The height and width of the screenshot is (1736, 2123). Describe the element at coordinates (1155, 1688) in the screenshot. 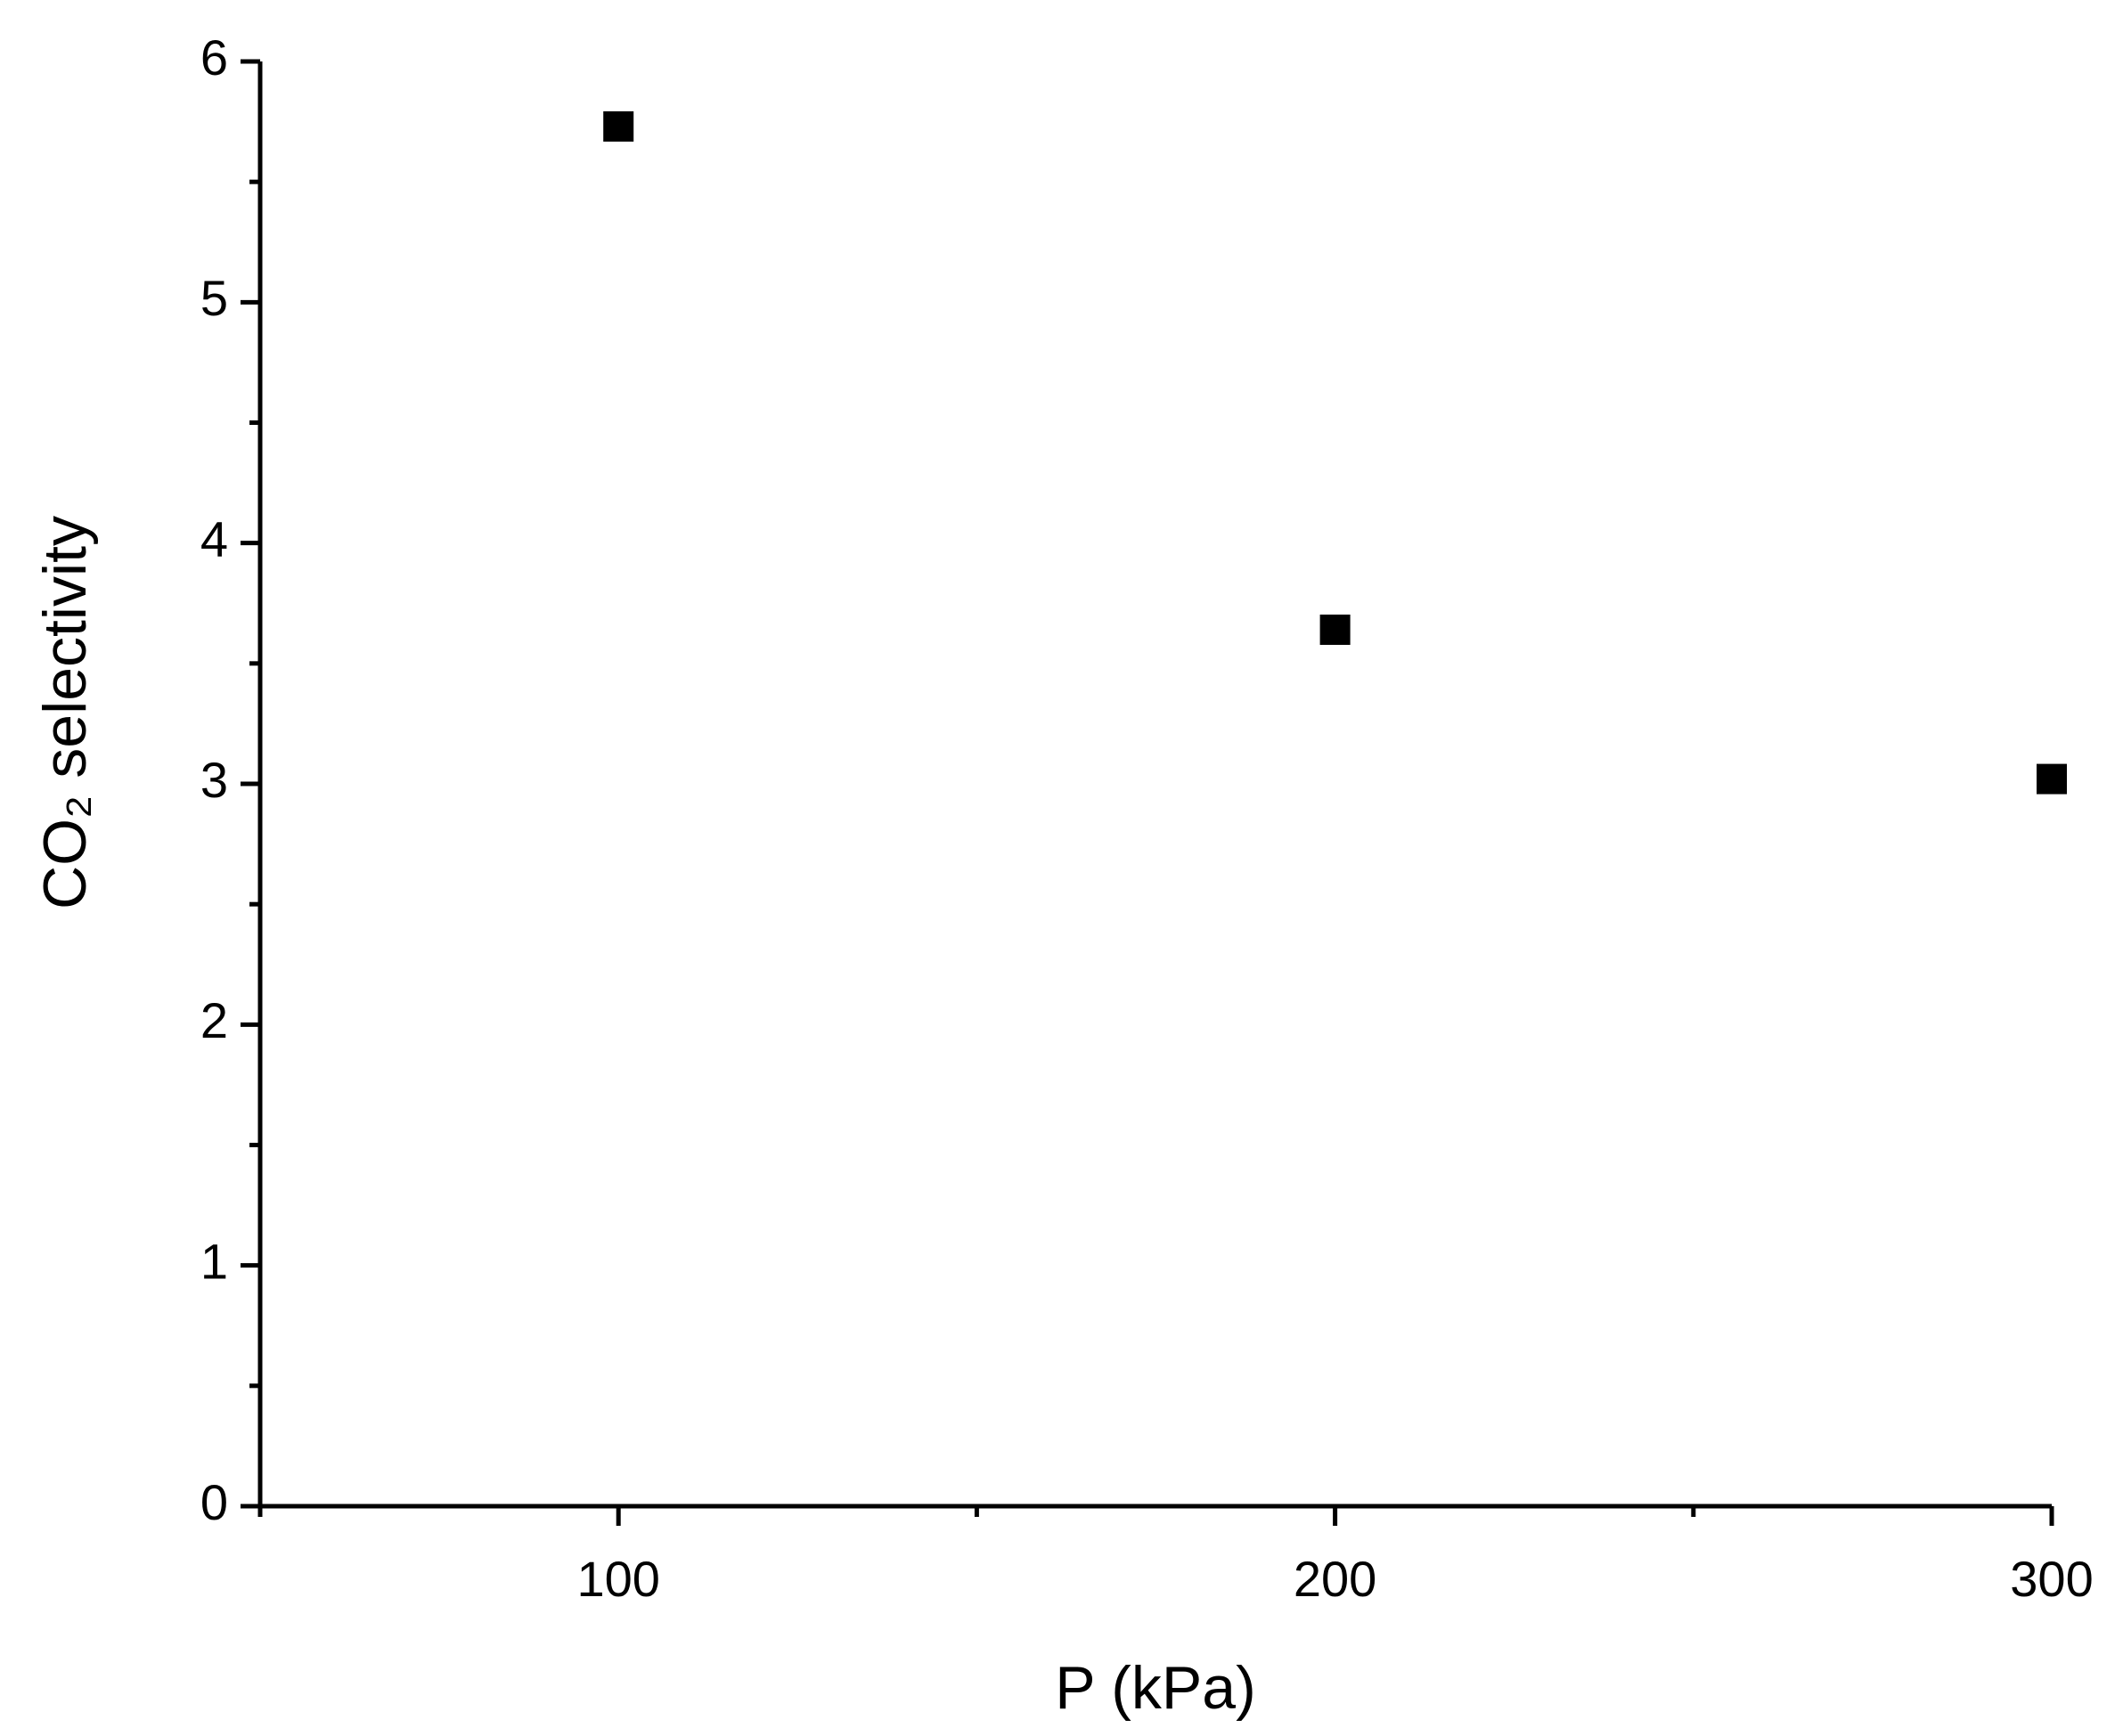

I see `x-axis-title: P (kPa)` at that location.